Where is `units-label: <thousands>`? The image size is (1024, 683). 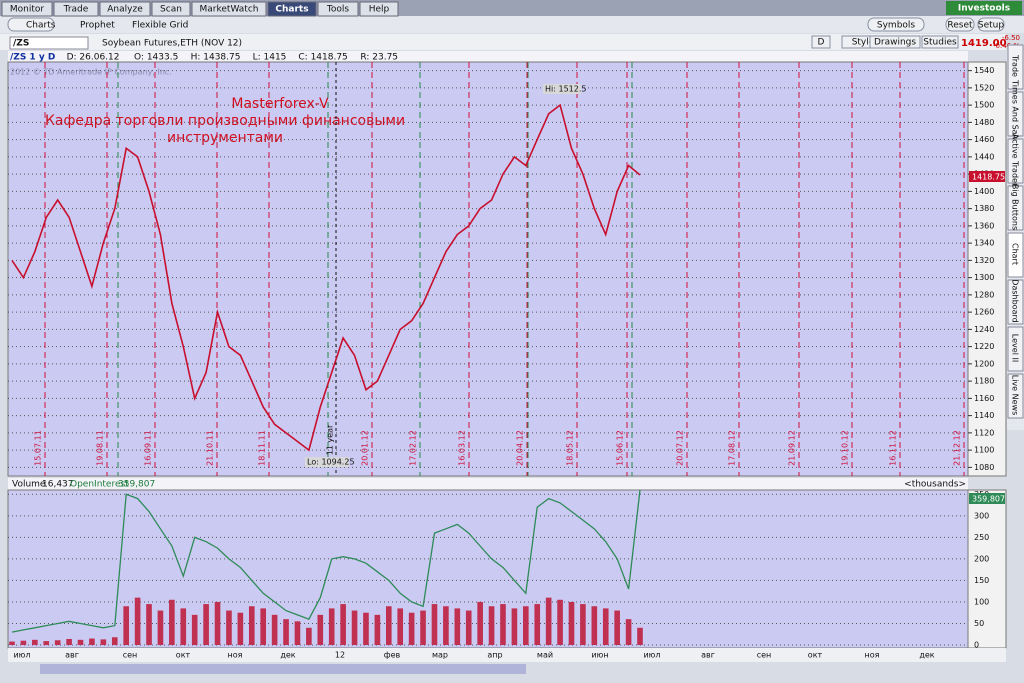
units-label: <thousands> is located at coordinates (935, 485).